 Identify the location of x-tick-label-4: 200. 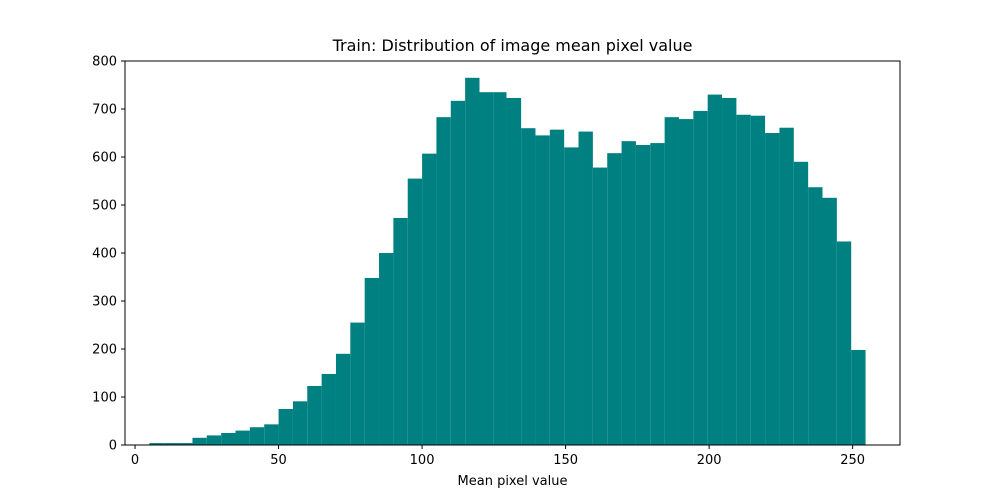
(709, 460).